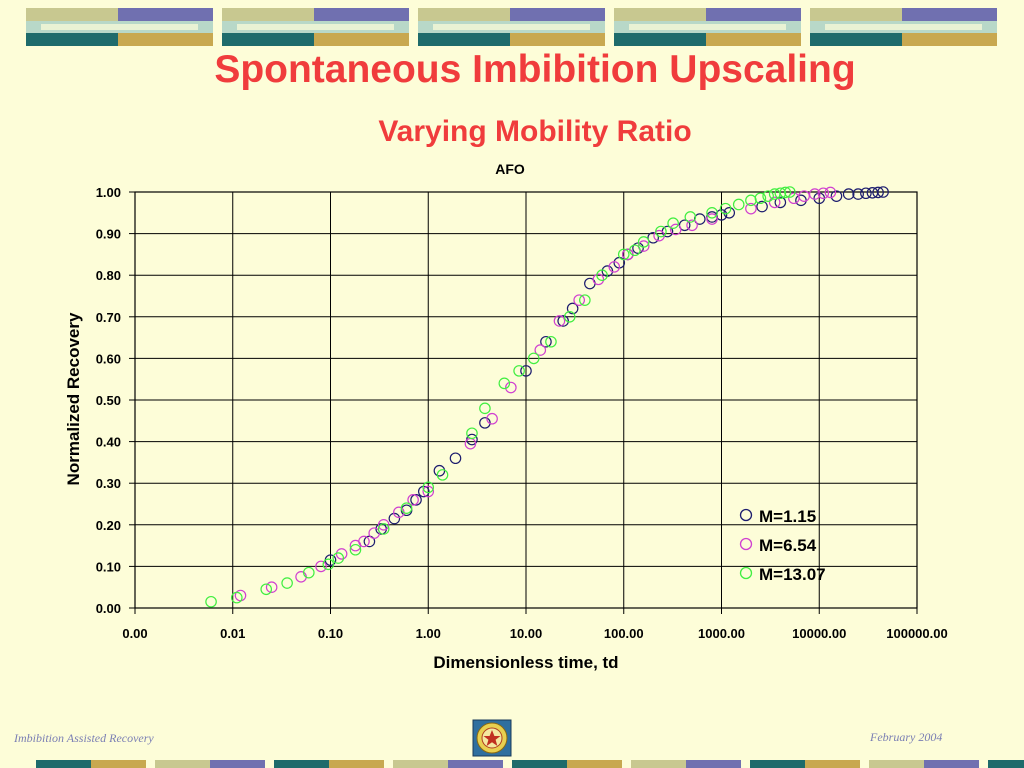 The image size is (1024, 768). Describe the element at coordinates (788, 545) in the screenshot. I see `legend-label: M=6.54` at that location.